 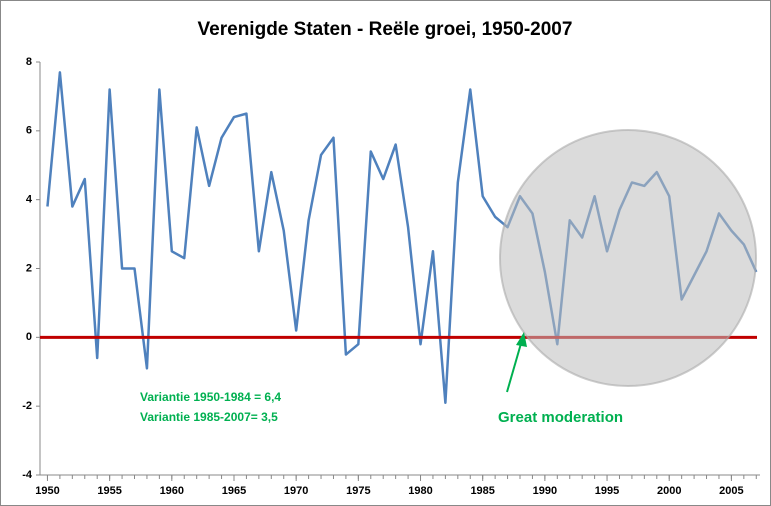 What do you see at coordinates (669, 491) in the screenshot?
I see `x-tick-label: 2000` at bounding box center [669, 491].